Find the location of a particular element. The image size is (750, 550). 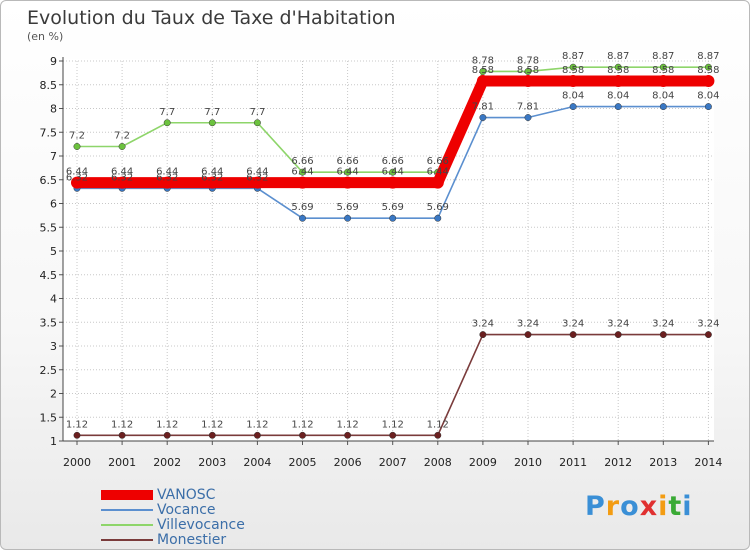

y-tick-label: 4 is located at coordinates (53, 299).